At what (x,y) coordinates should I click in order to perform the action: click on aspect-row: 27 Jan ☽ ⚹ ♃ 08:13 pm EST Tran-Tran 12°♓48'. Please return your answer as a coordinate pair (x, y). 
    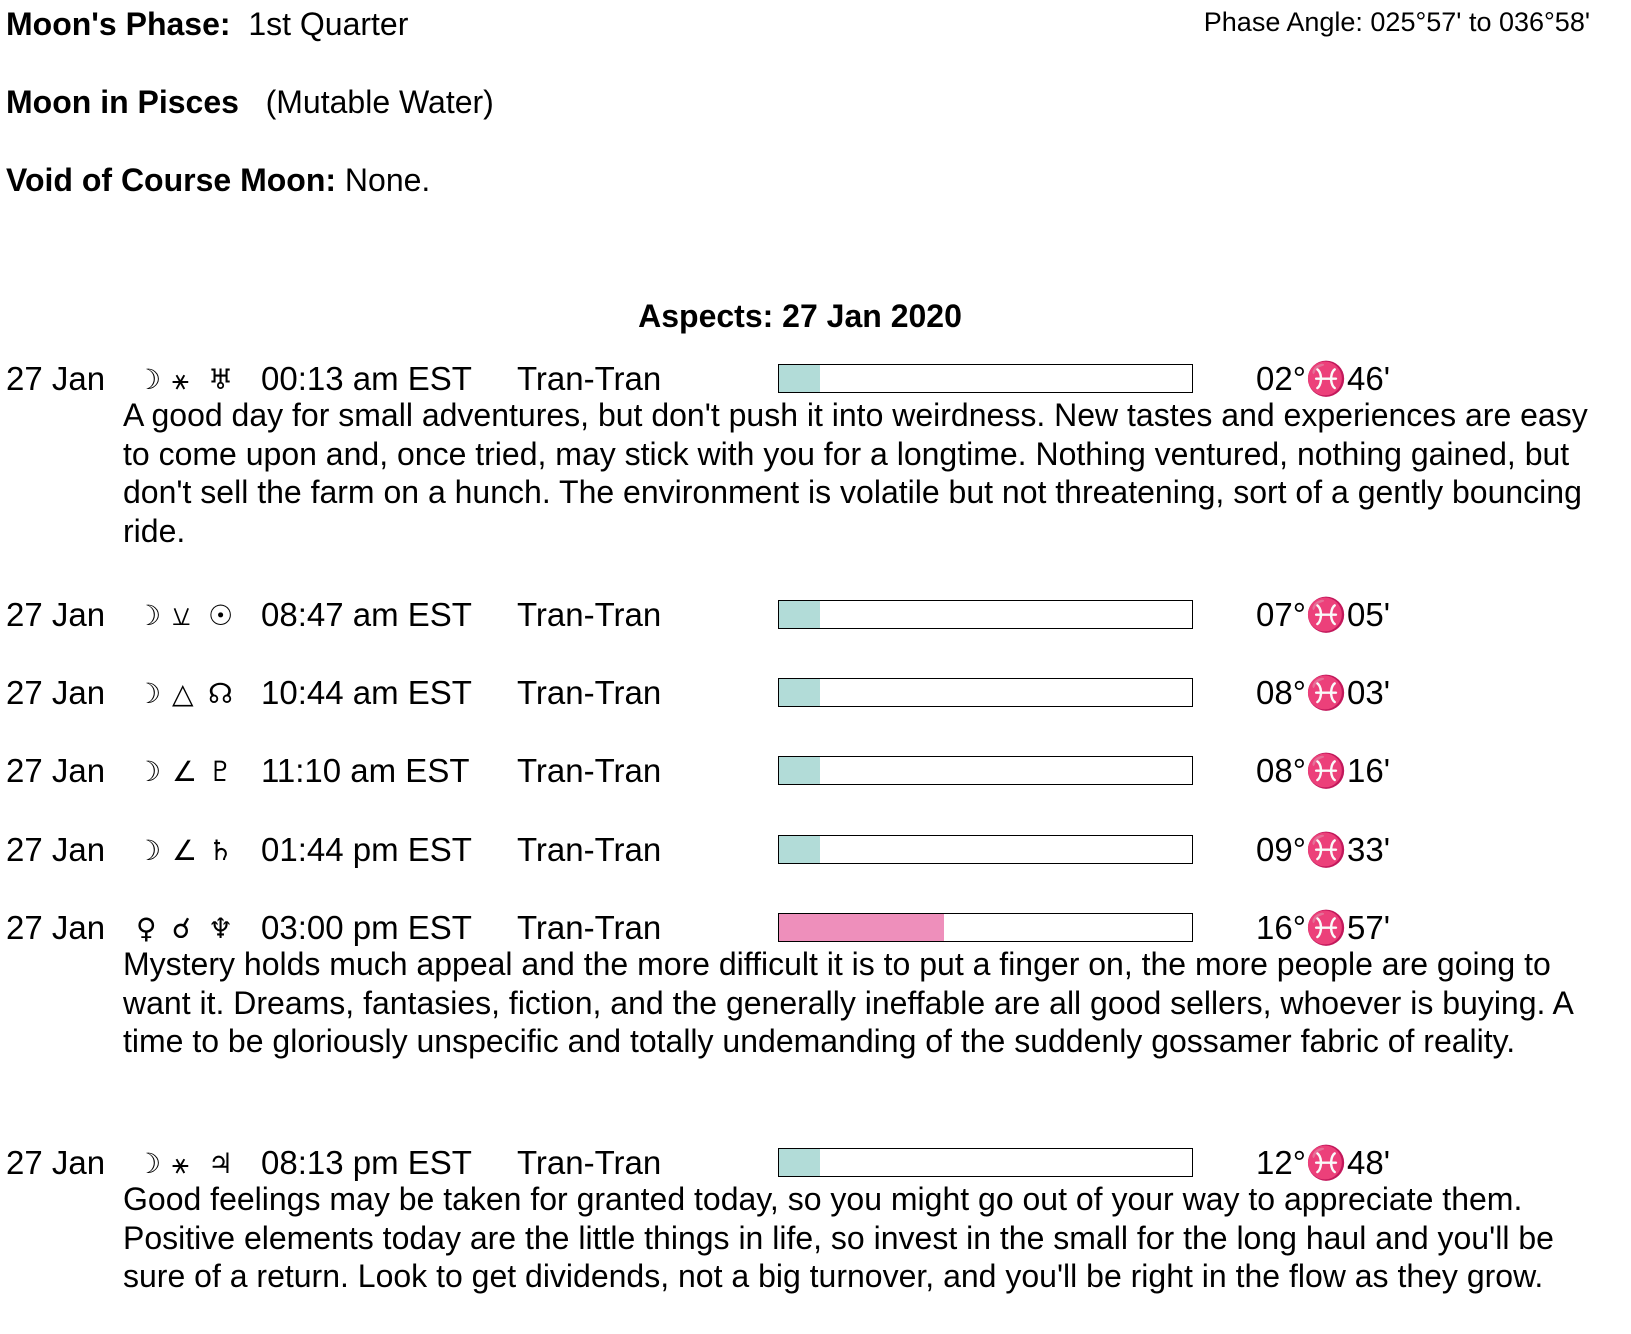
    Looking at the image, I should click on (815, 1164).